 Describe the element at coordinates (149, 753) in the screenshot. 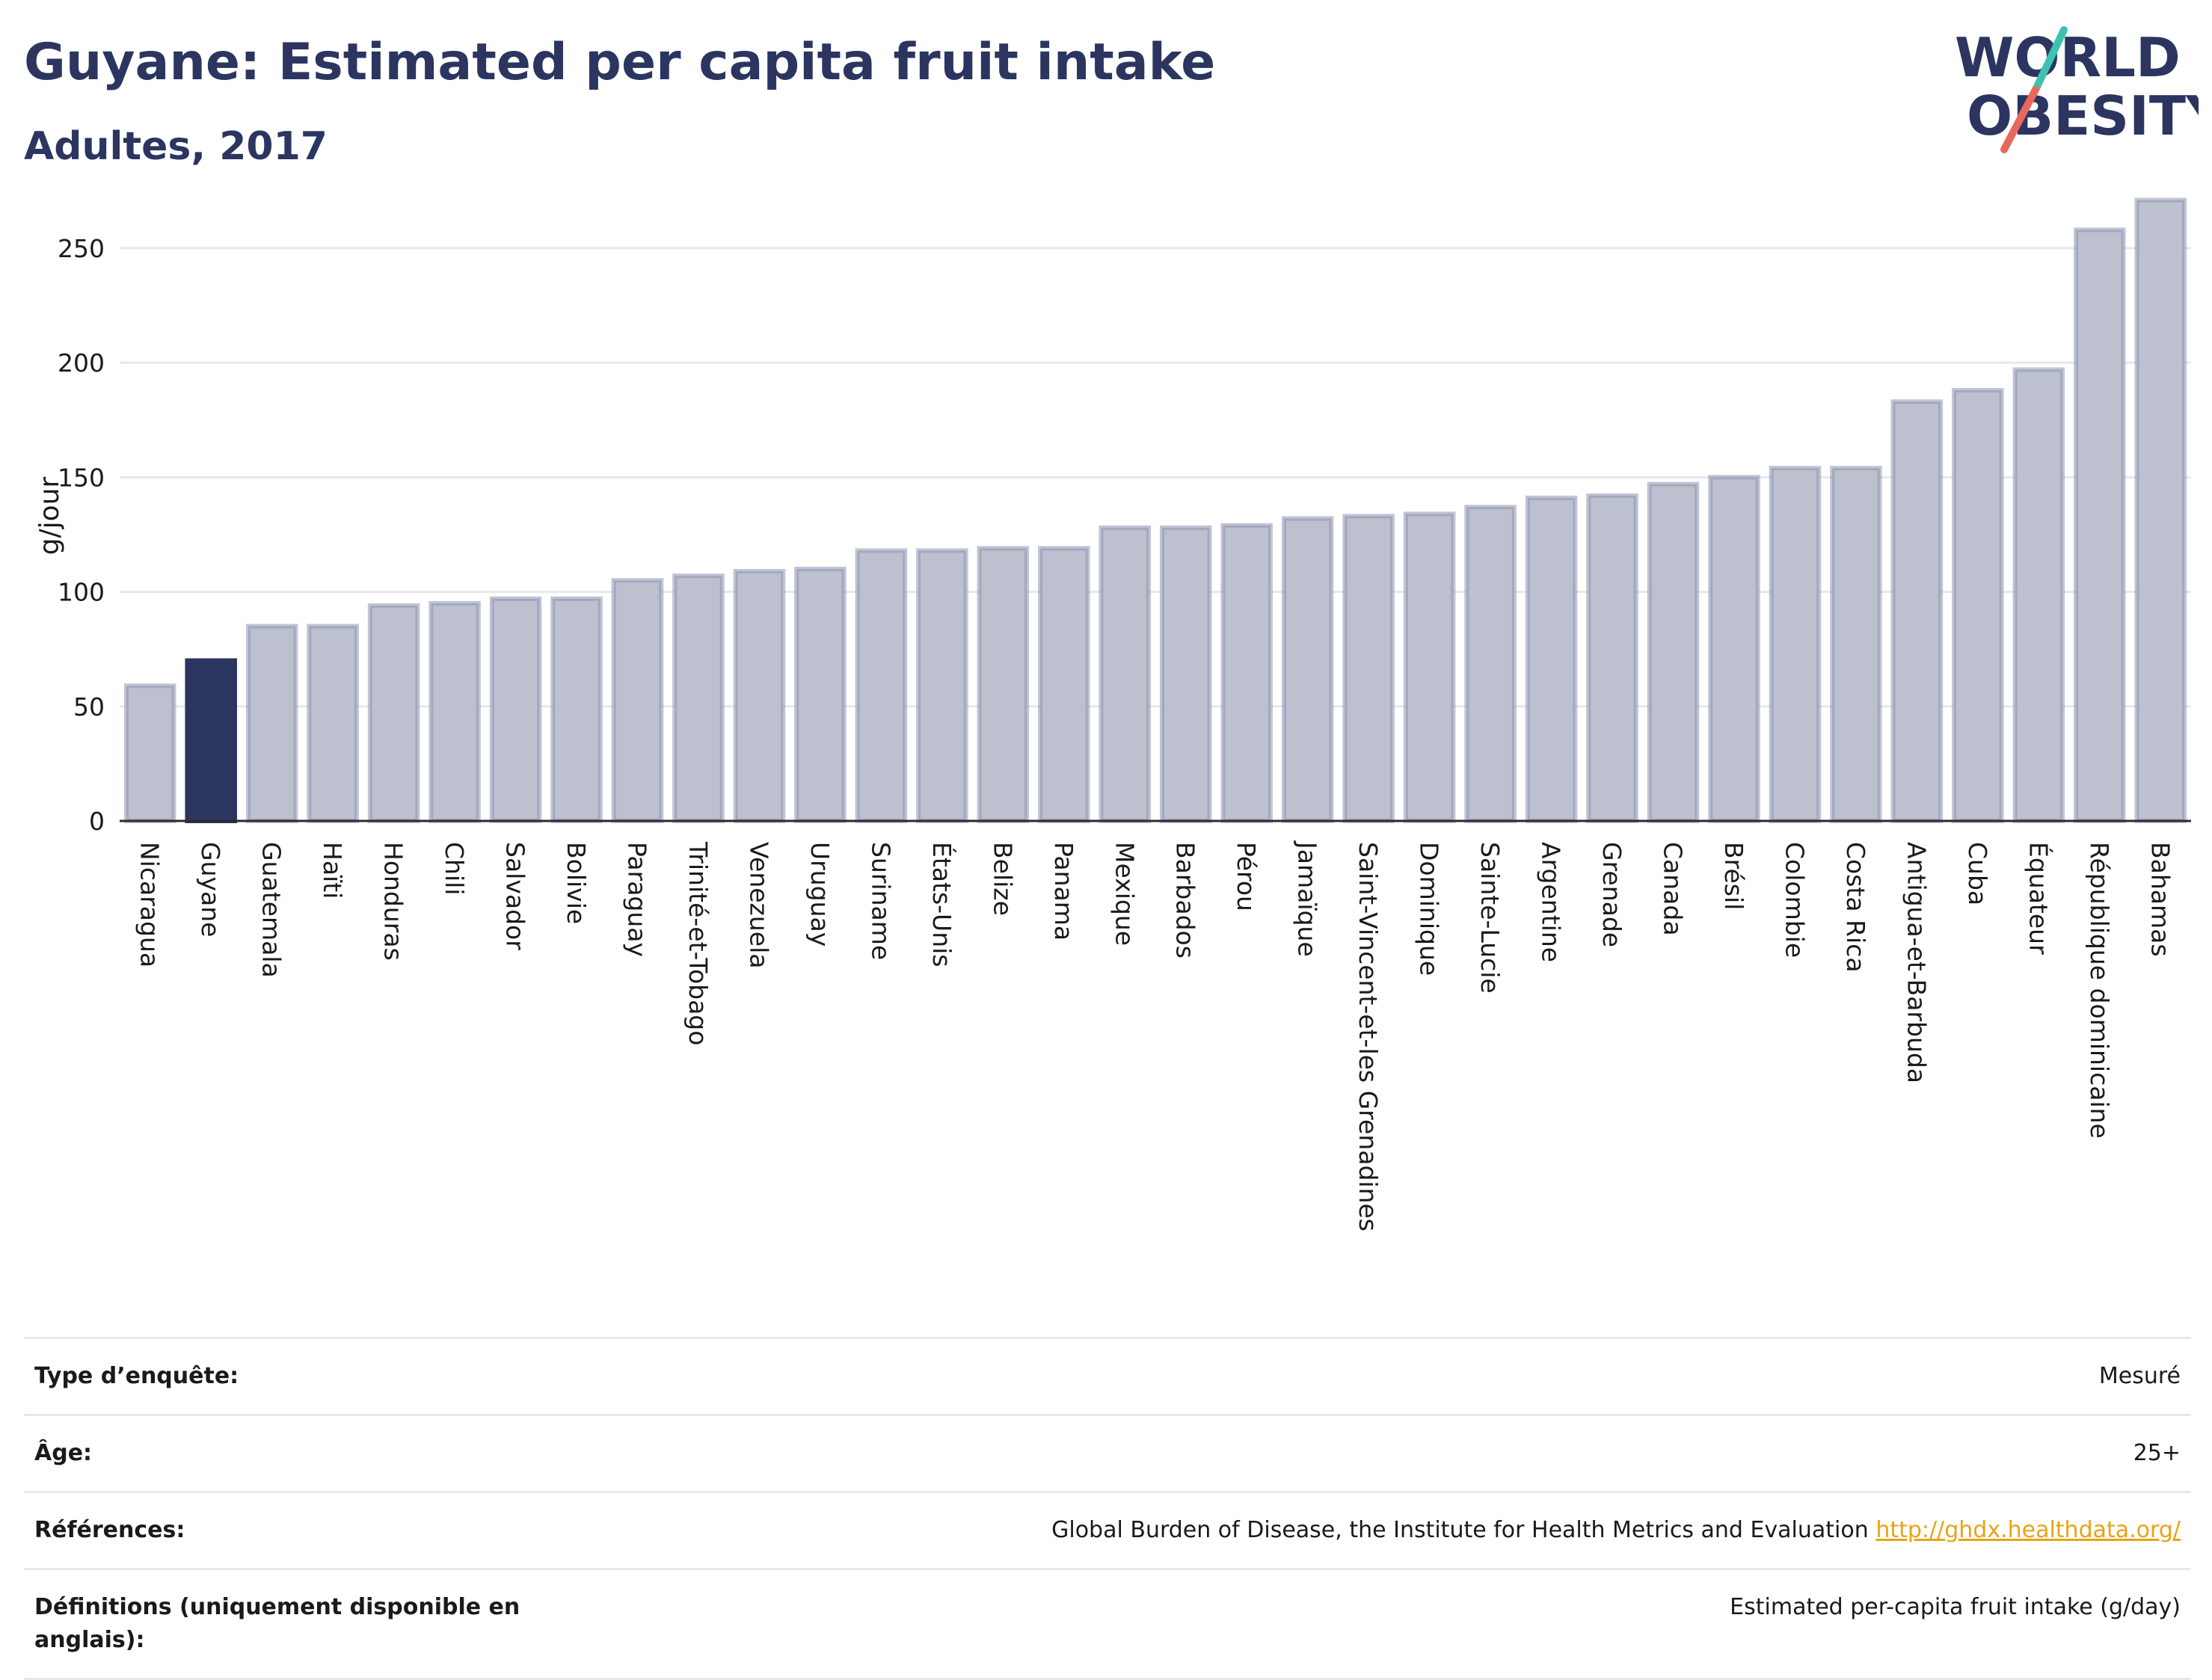

I see `bar-nicaragua` at that location.